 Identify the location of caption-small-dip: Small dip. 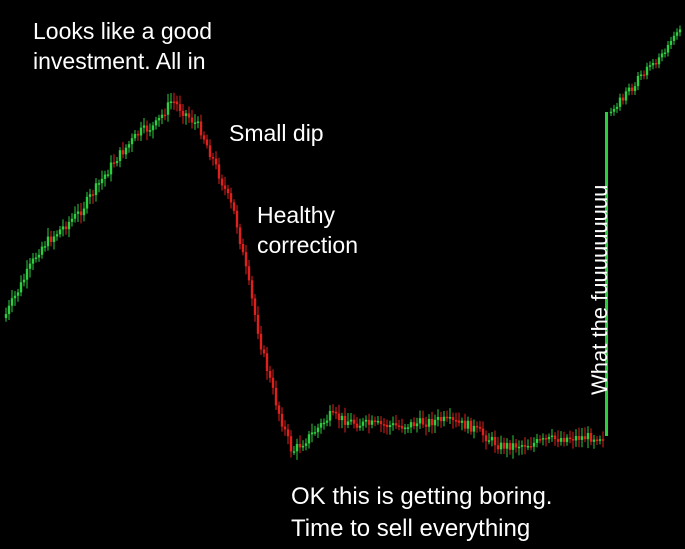
(276, 133).